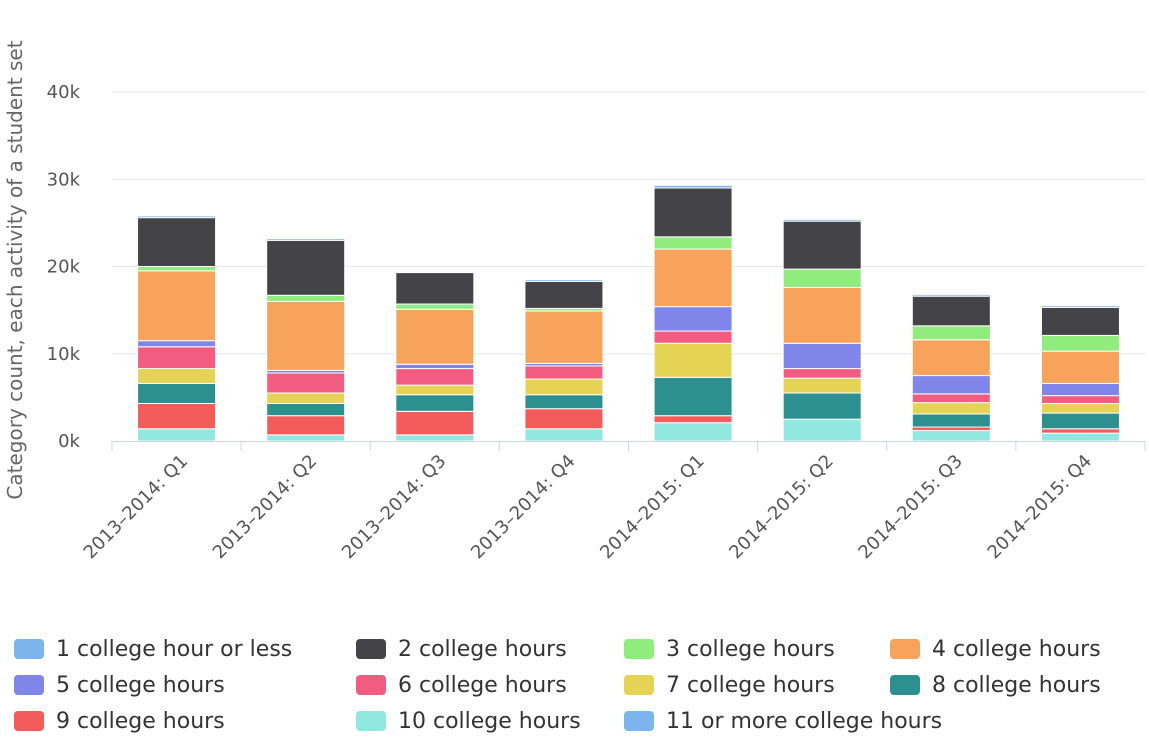 The image size is (1149, 740). I want to click on legend-item: 10 college hours, so click(468, 721).